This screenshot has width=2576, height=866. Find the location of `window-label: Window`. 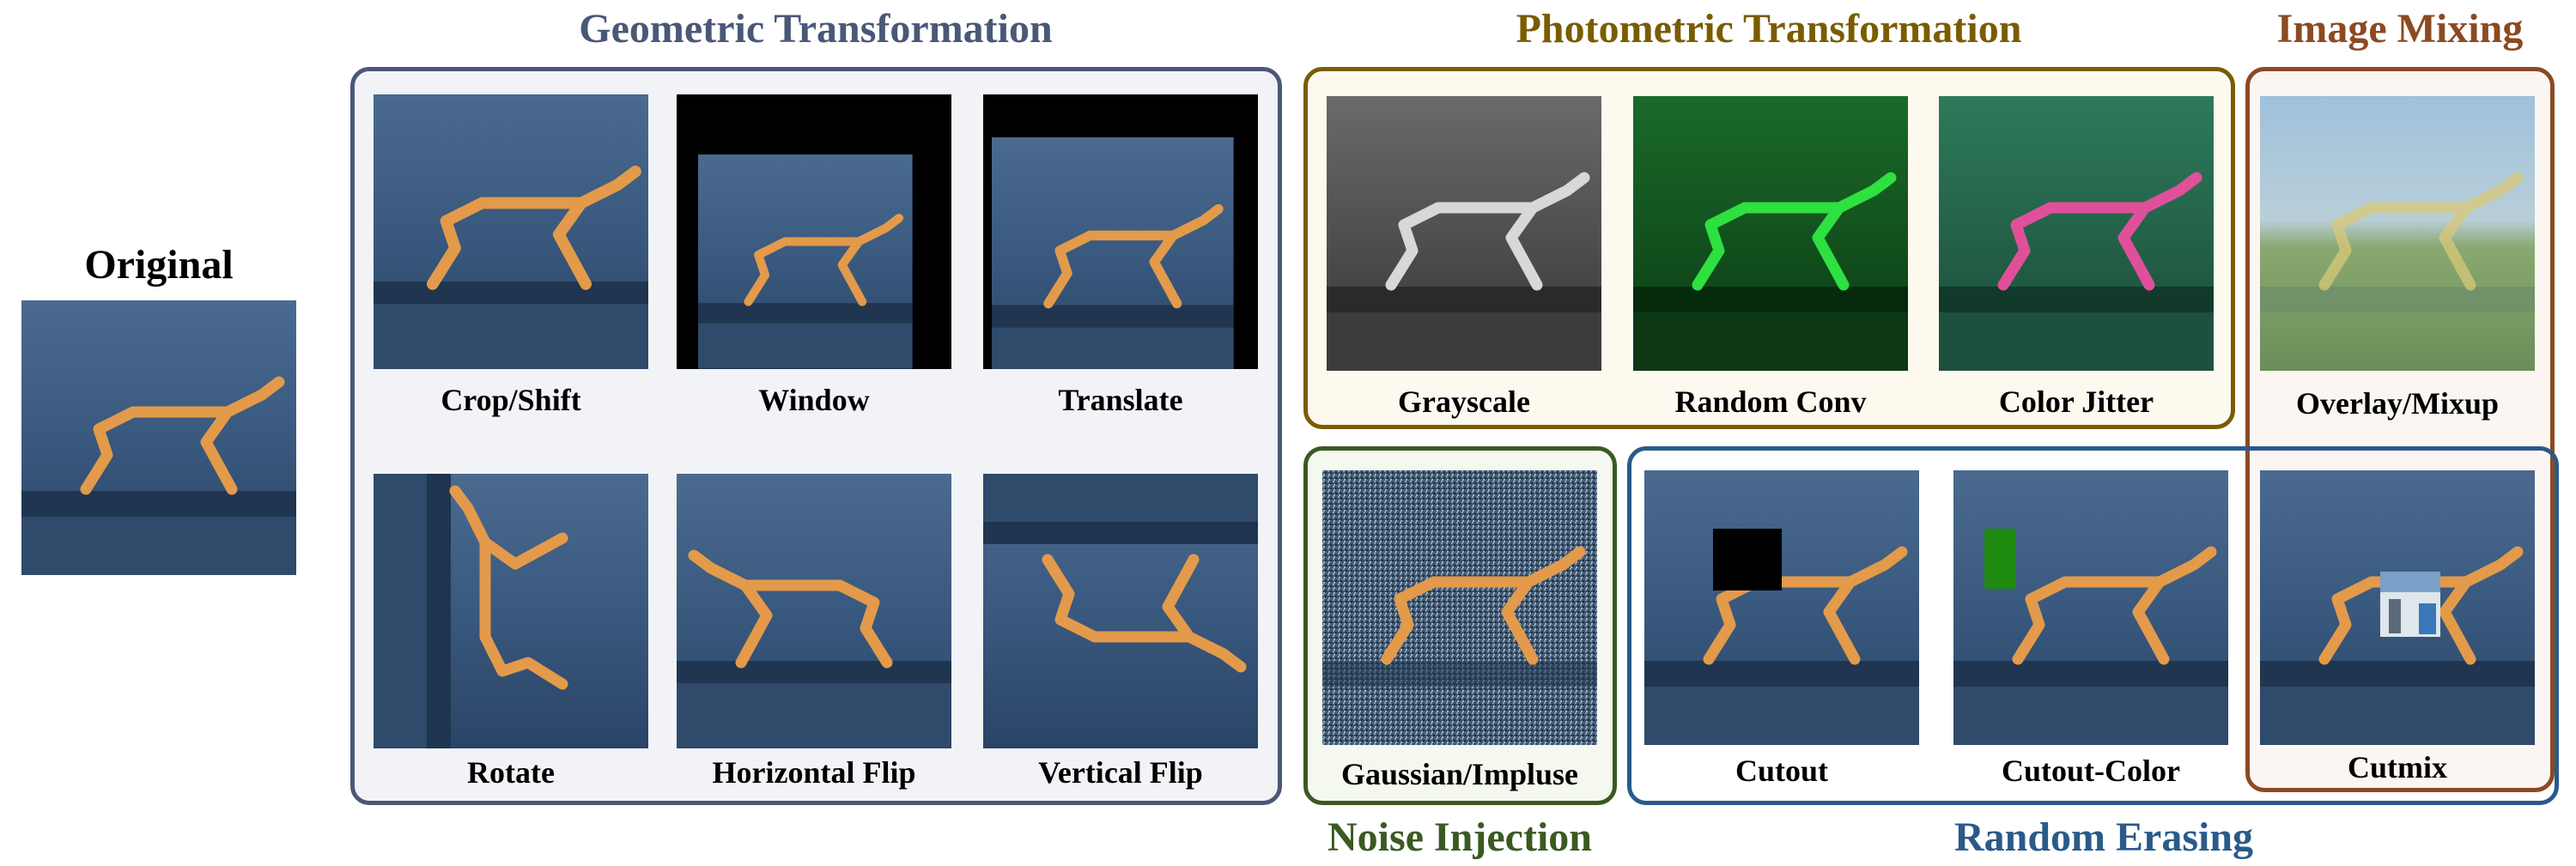

window-label: Window is located at coordinates (814, 400).